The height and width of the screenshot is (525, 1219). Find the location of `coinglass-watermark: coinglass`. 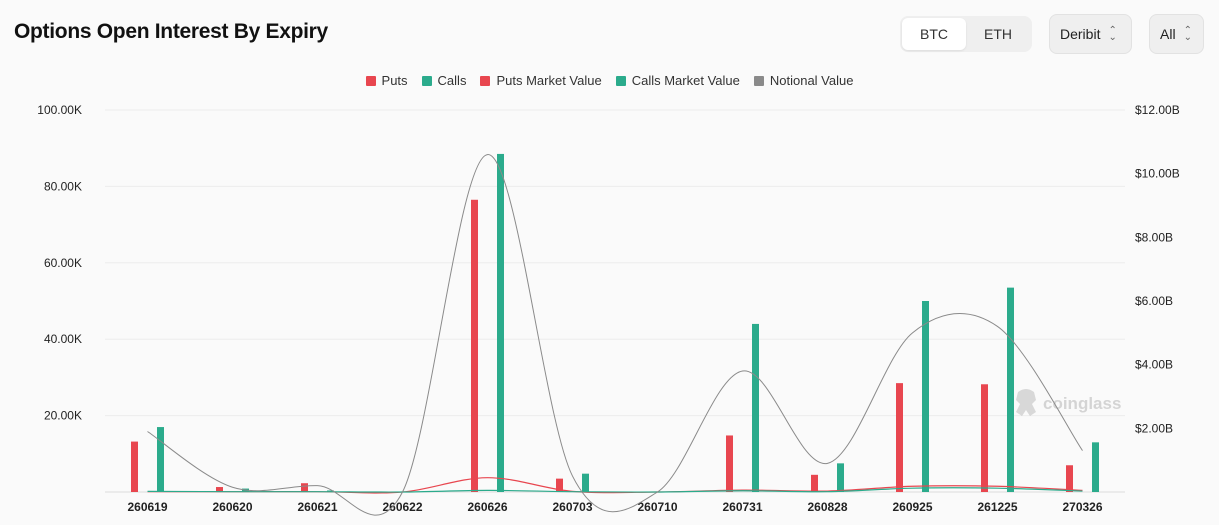

coinglass-watermark: coinglass is located at coordinates (1068, 402).